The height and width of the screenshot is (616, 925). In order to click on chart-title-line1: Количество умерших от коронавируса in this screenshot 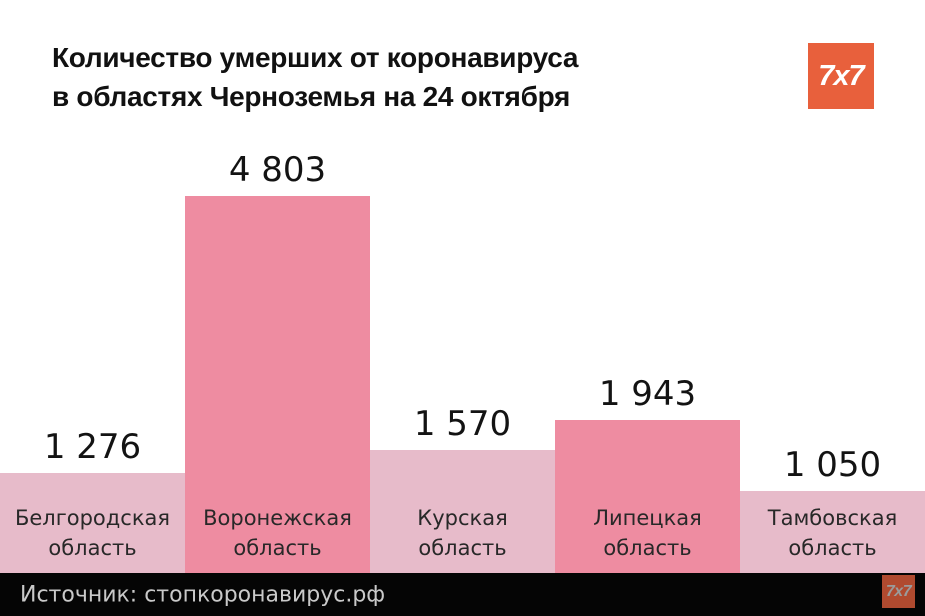, I will do `click(315, 57)`.